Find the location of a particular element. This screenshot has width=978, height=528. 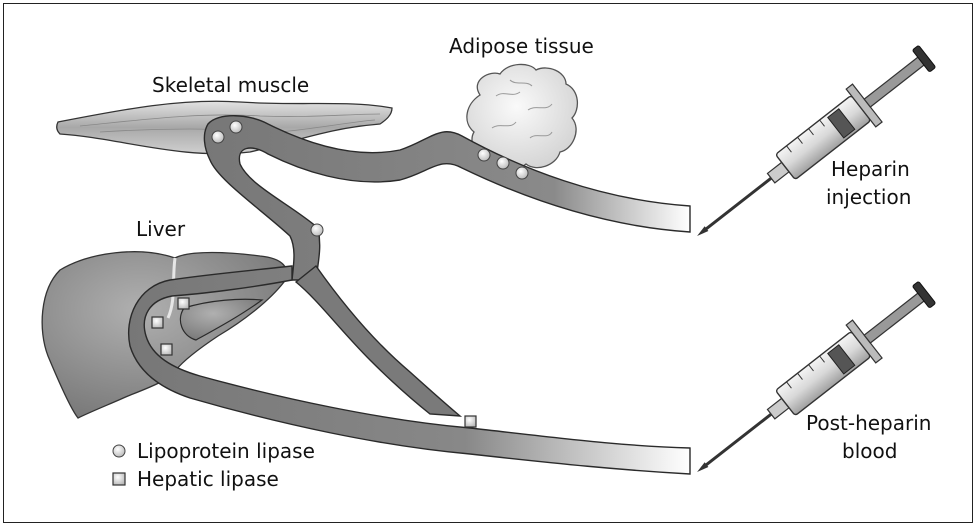

heparin-label-line2: injection is located at coordinates (868, 197).